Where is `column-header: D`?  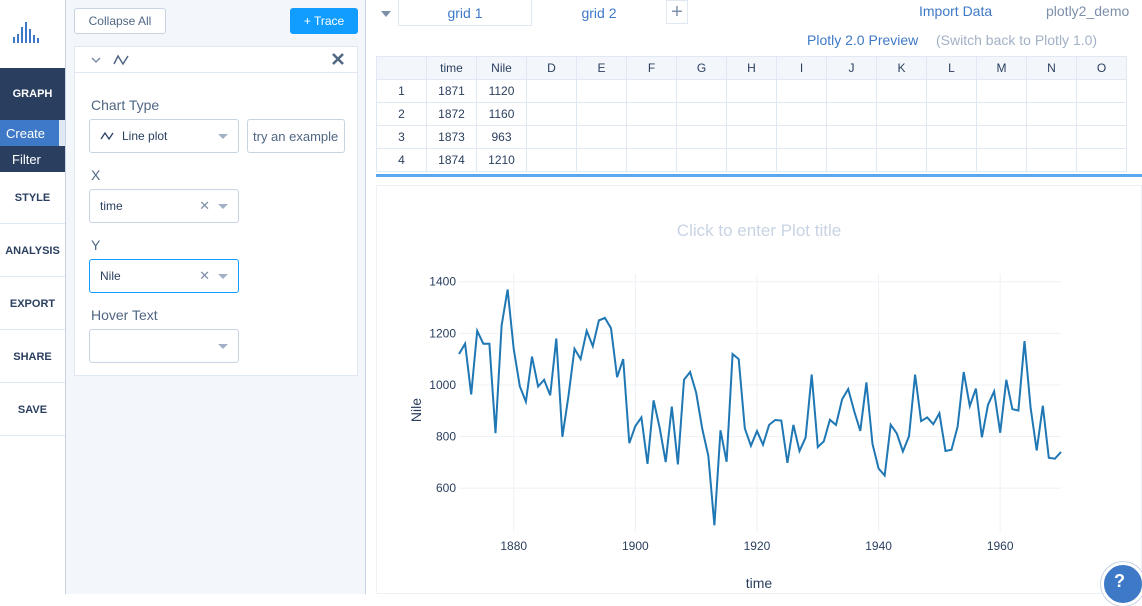 column-header: D is located at coordinates (551, 68).